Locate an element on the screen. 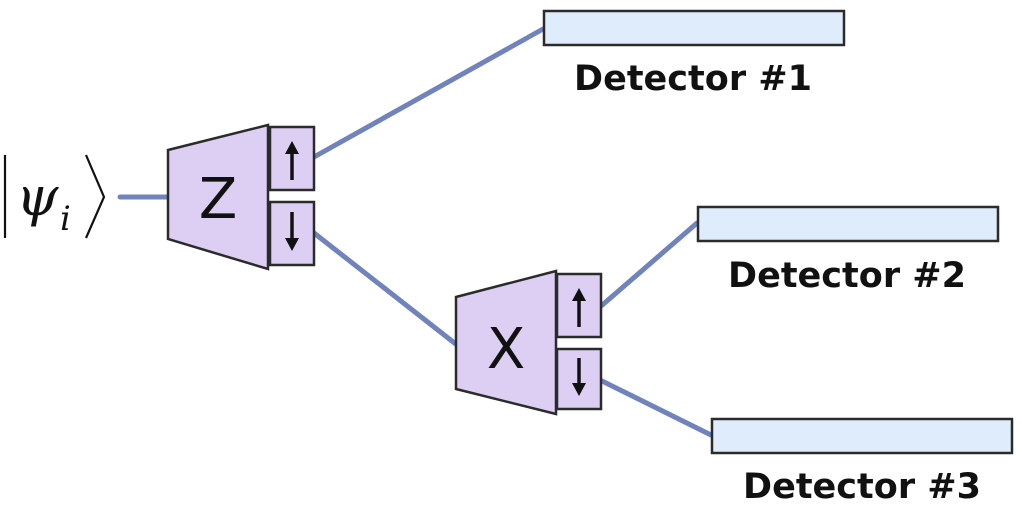  input-state-ket: ψ i is located at coordinates (54, 196).